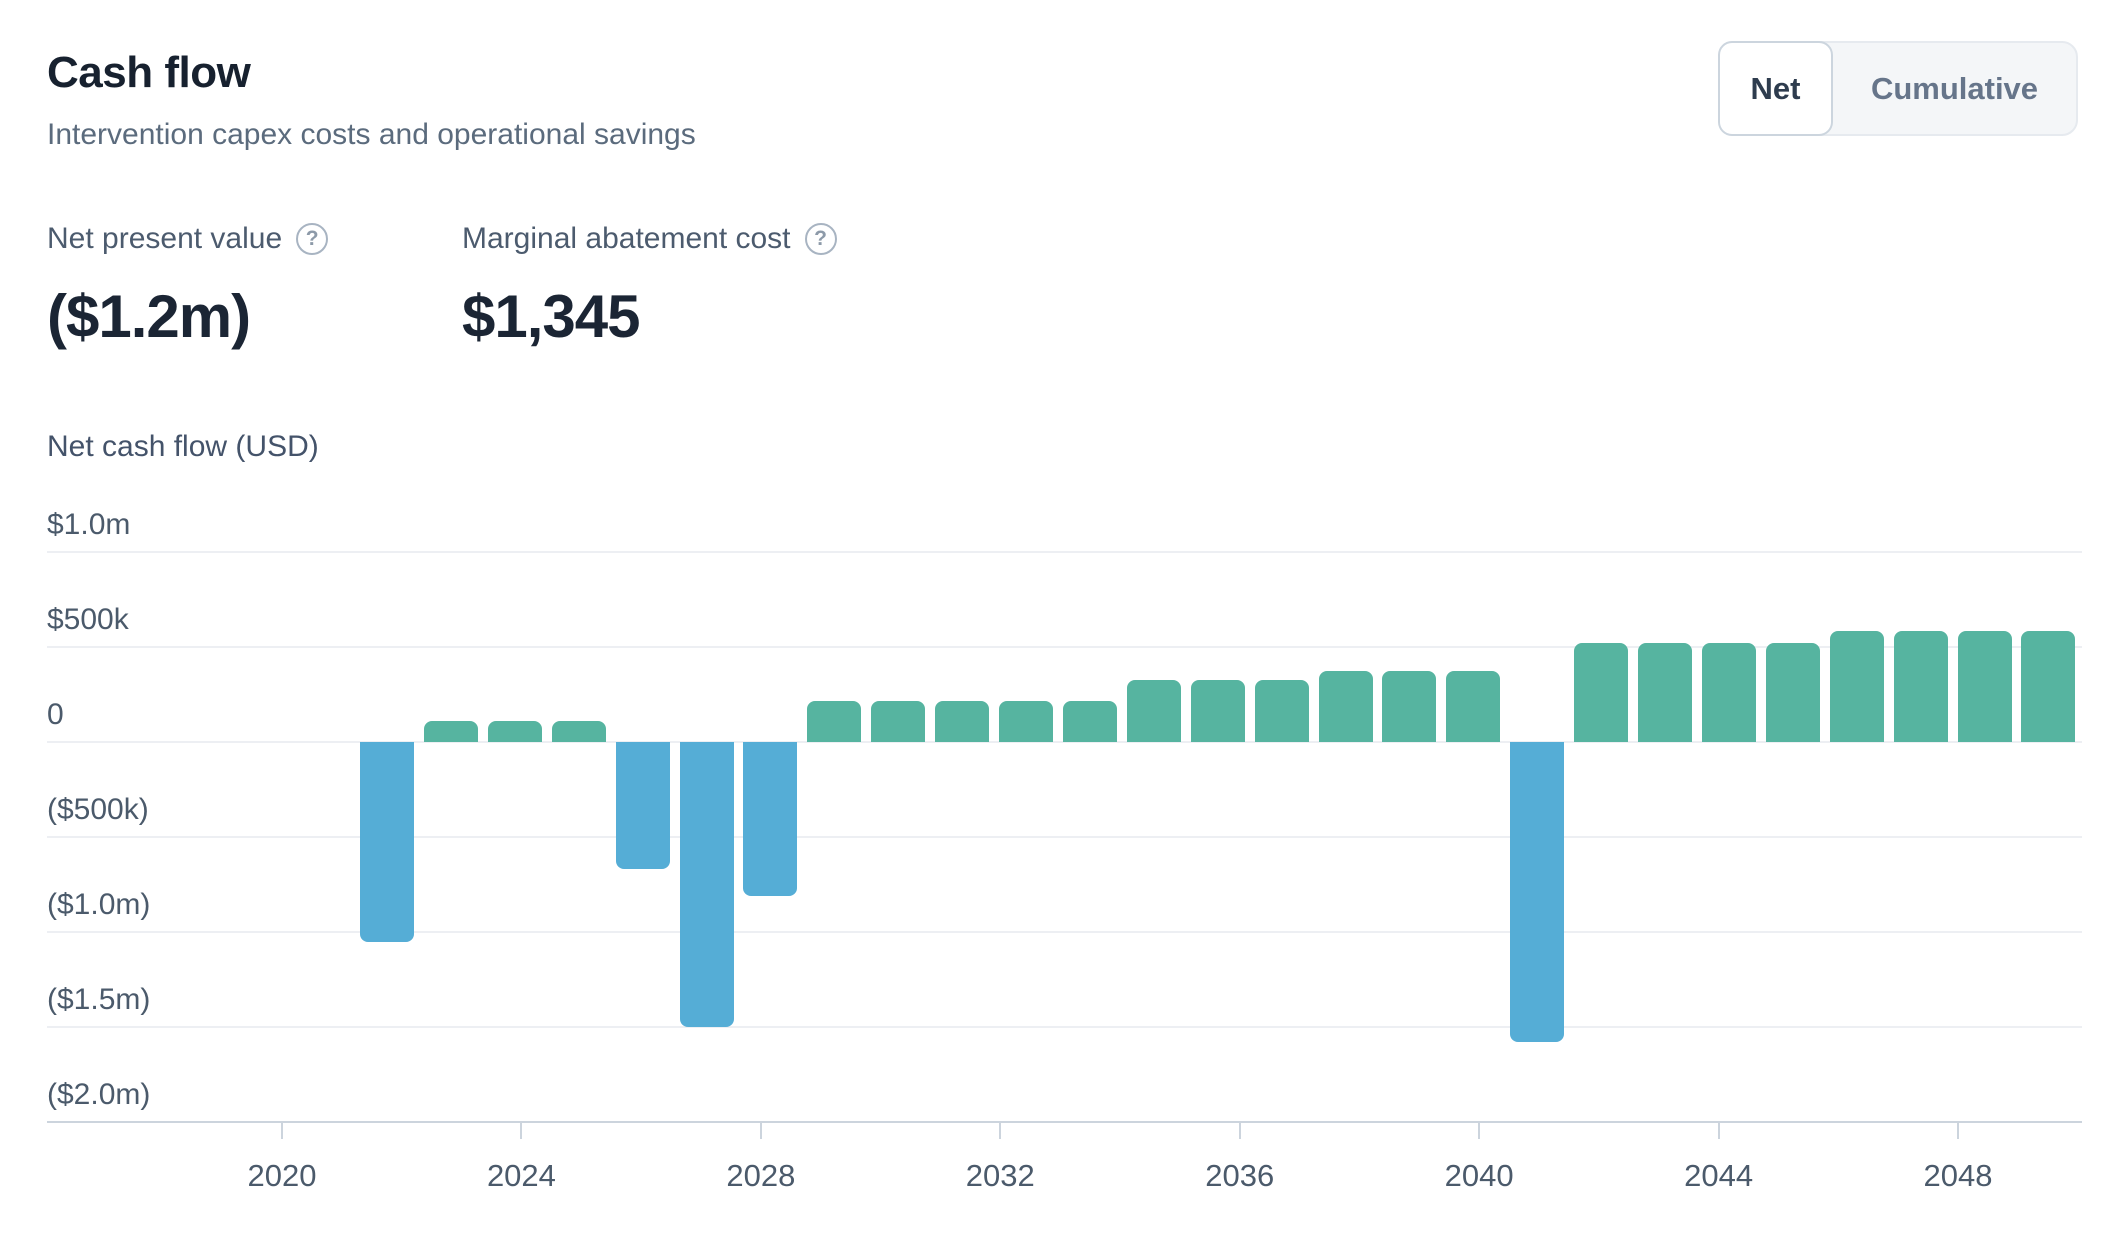 The width and height of the screenshot is (2120, 1246). I want to click on x-axis-line, so click(1064, 1122).